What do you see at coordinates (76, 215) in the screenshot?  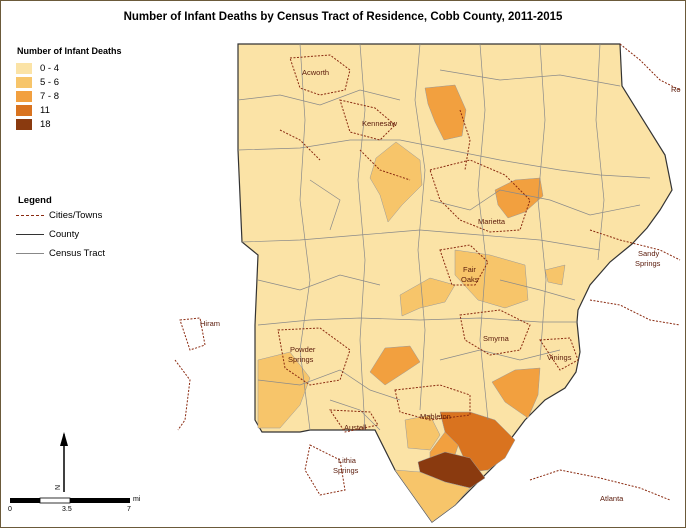 I see `legend-line-label: Cities/Towns` at bounding box center [76, 215].